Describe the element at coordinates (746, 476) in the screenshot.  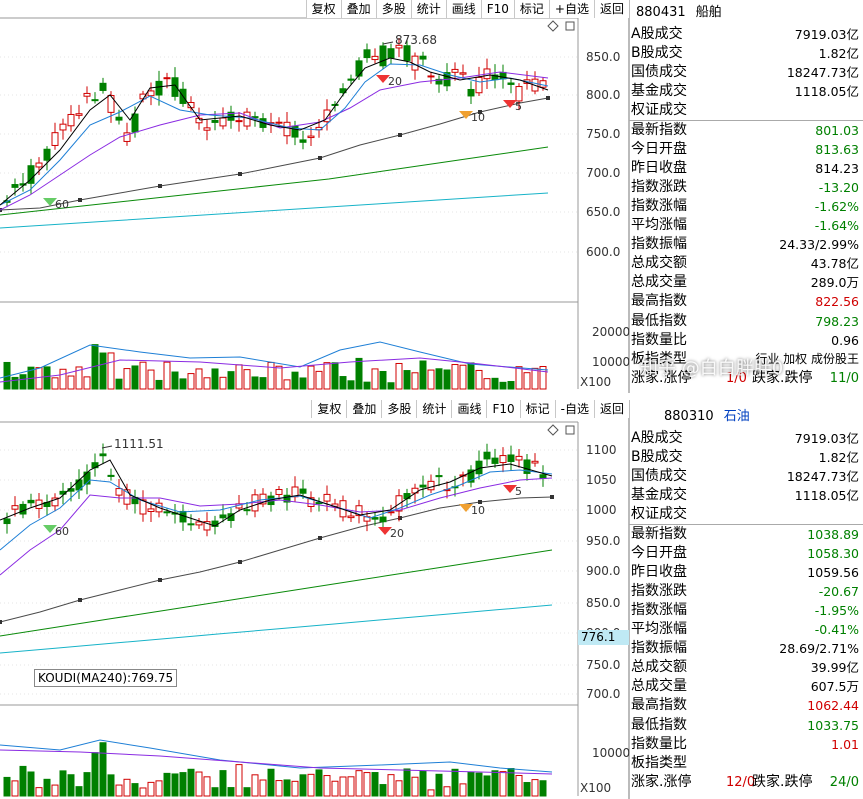
I see `stat-row: 国债成交 18247.73亿` at that location.